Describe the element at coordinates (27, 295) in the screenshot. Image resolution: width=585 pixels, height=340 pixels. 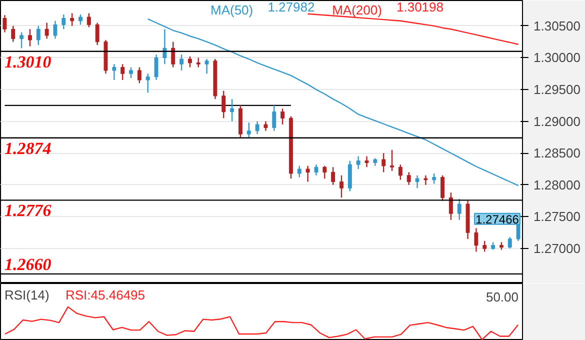
I see `chart-title: RSI(14)` at that location.